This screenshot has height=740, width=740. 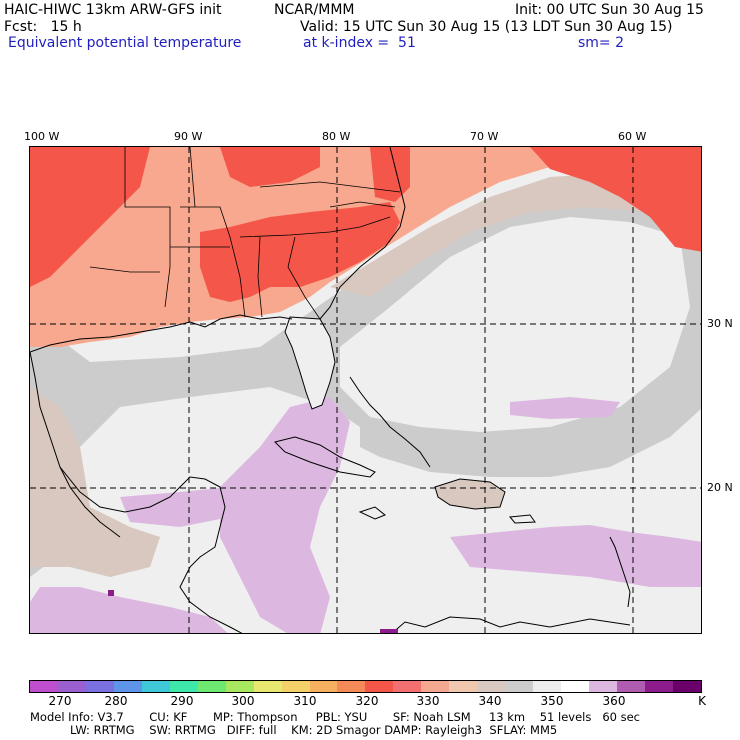 I want to click on forecast-hour: Fcst: 15 h, so click(x=43, y=27).